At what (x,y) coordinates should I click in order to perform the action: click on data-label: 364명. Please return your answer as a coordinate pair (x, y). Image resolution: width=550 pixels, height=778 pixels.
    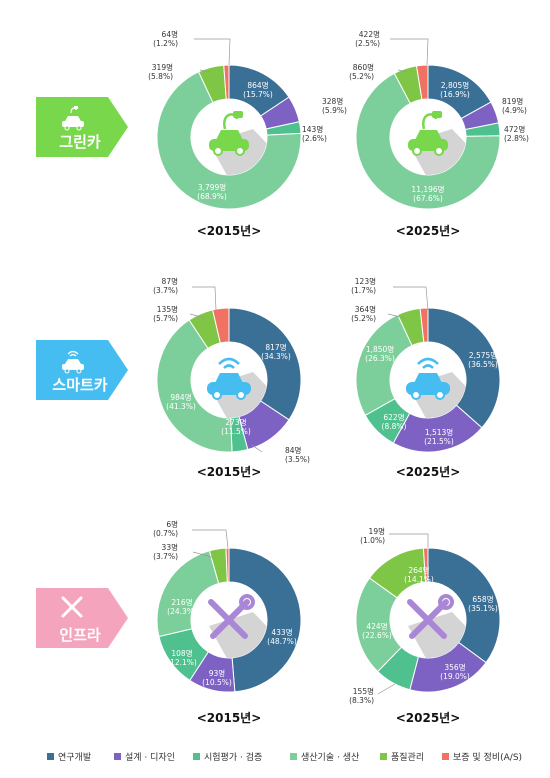
    Looking at the image, I should click on (365, 309).